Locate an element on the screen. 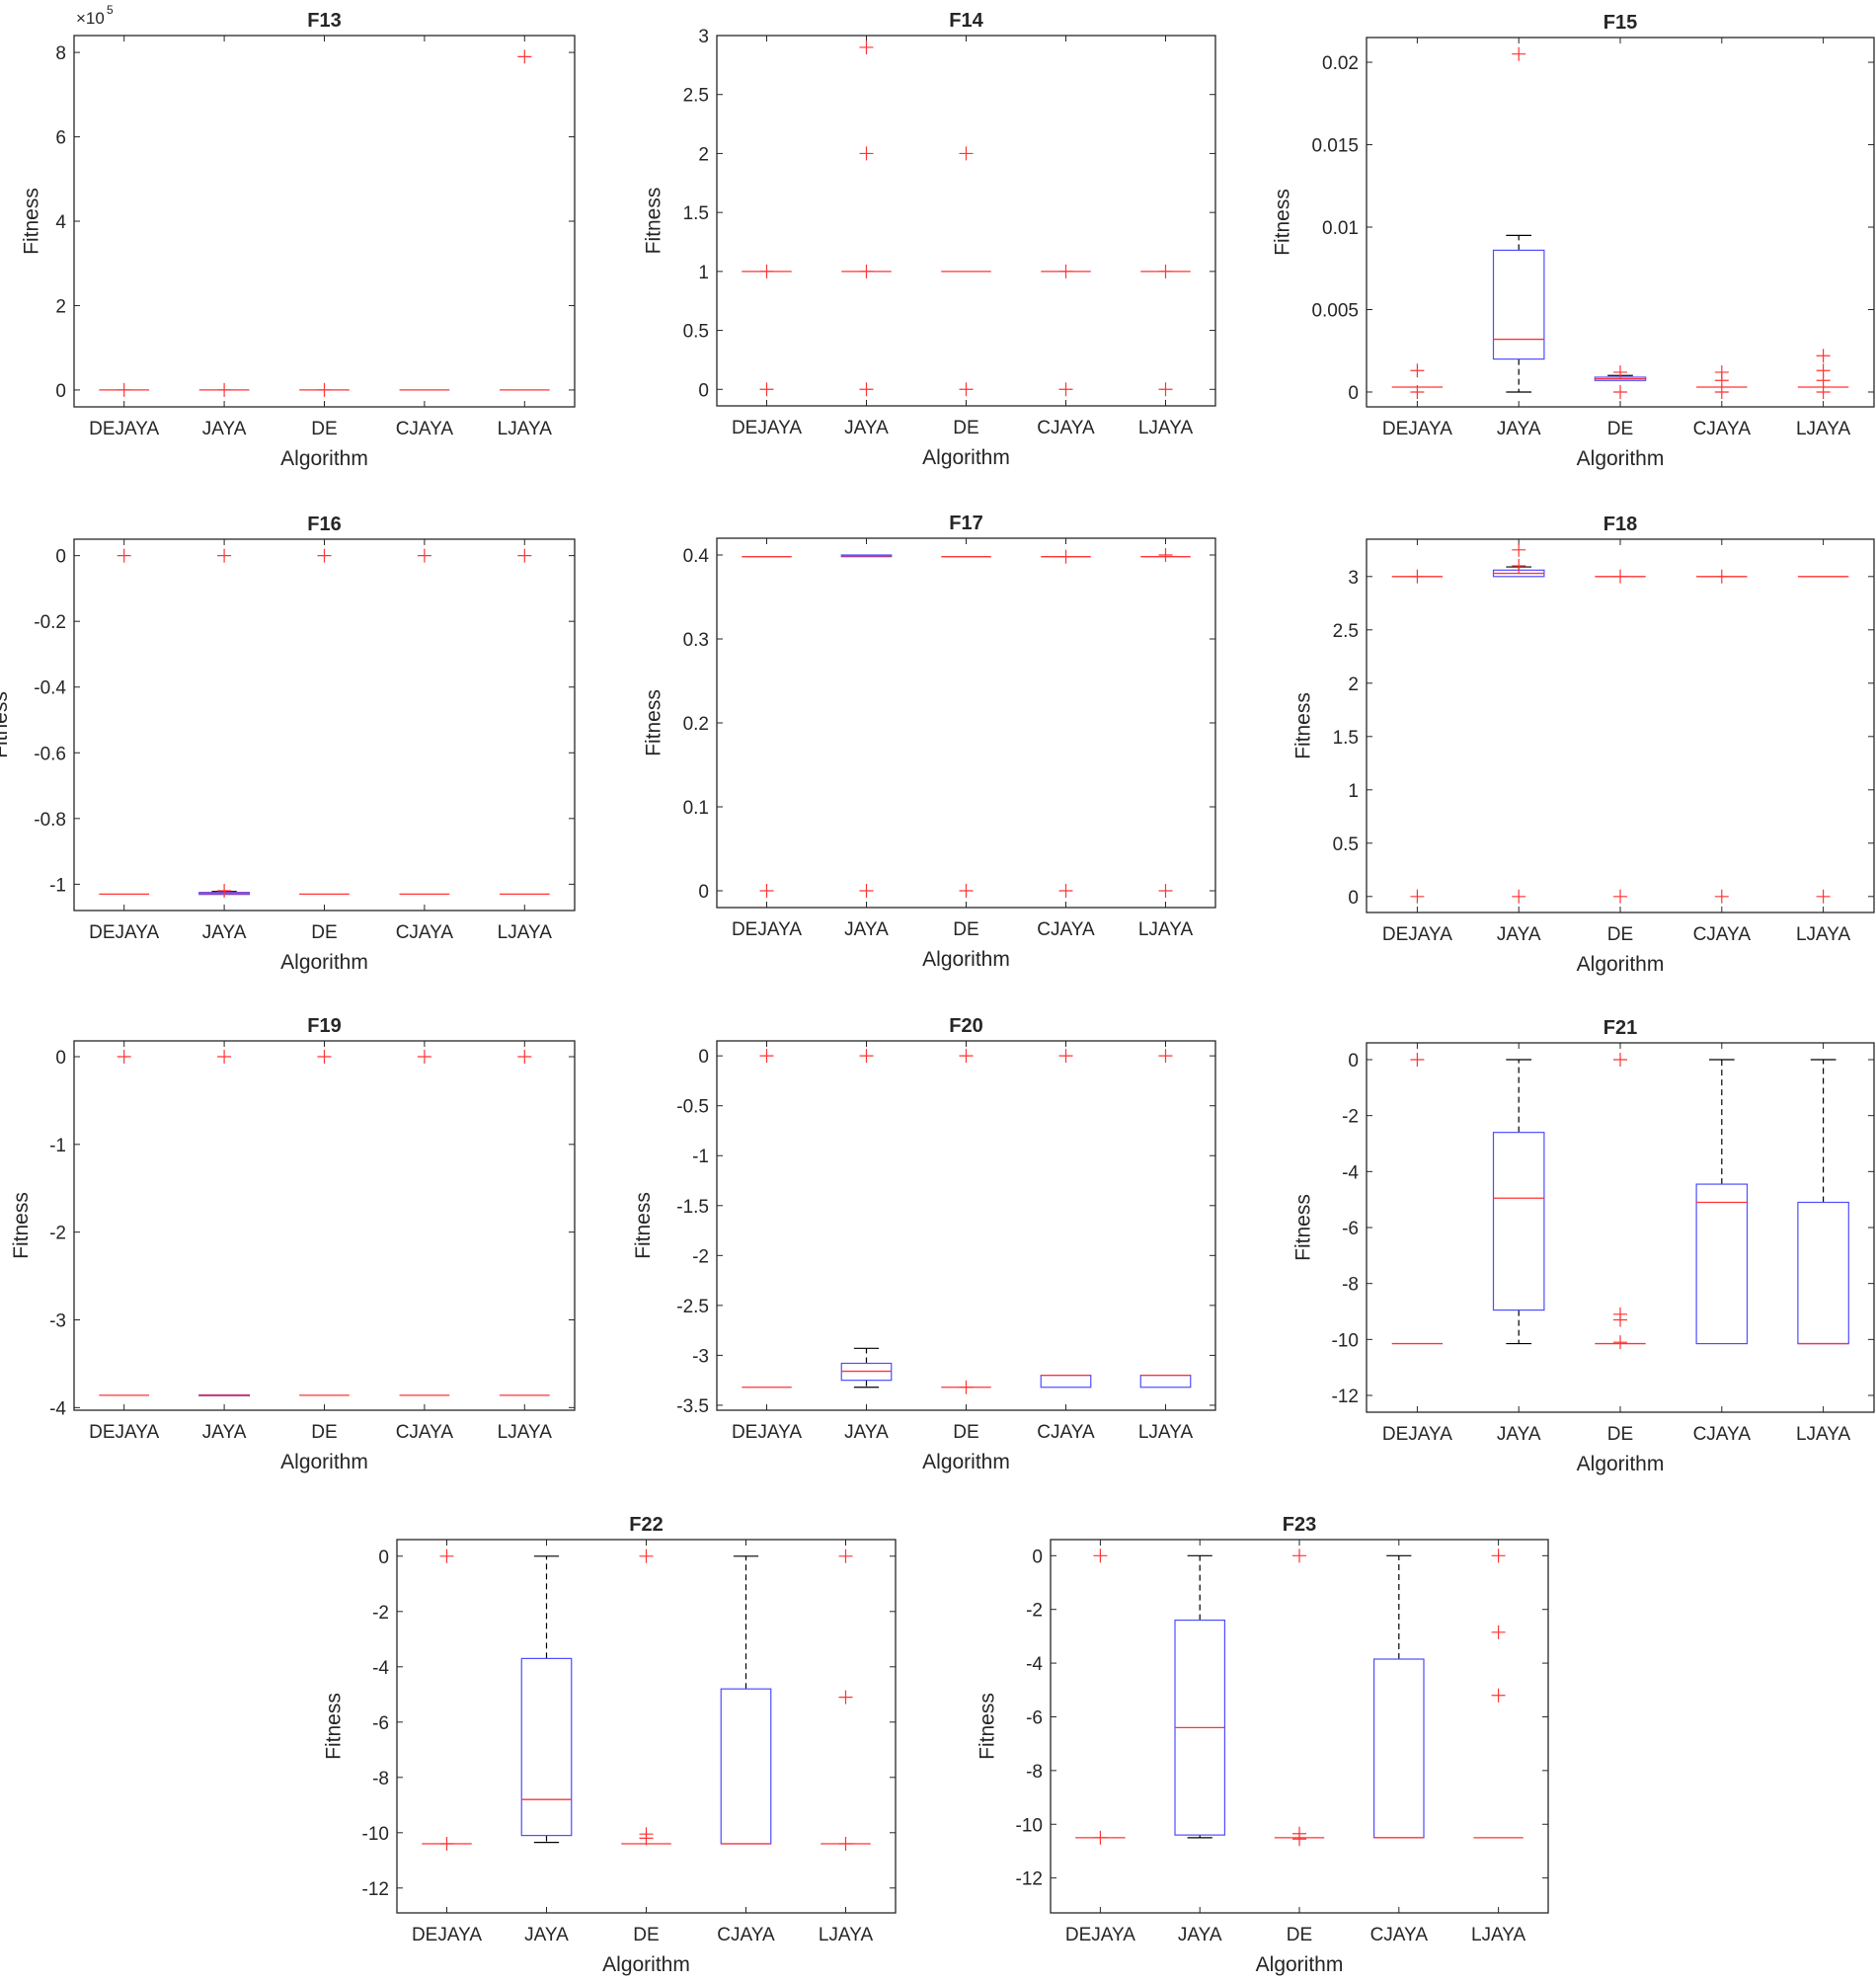  y-tick-label: -3.5 is located at coordinates (692, 1406).